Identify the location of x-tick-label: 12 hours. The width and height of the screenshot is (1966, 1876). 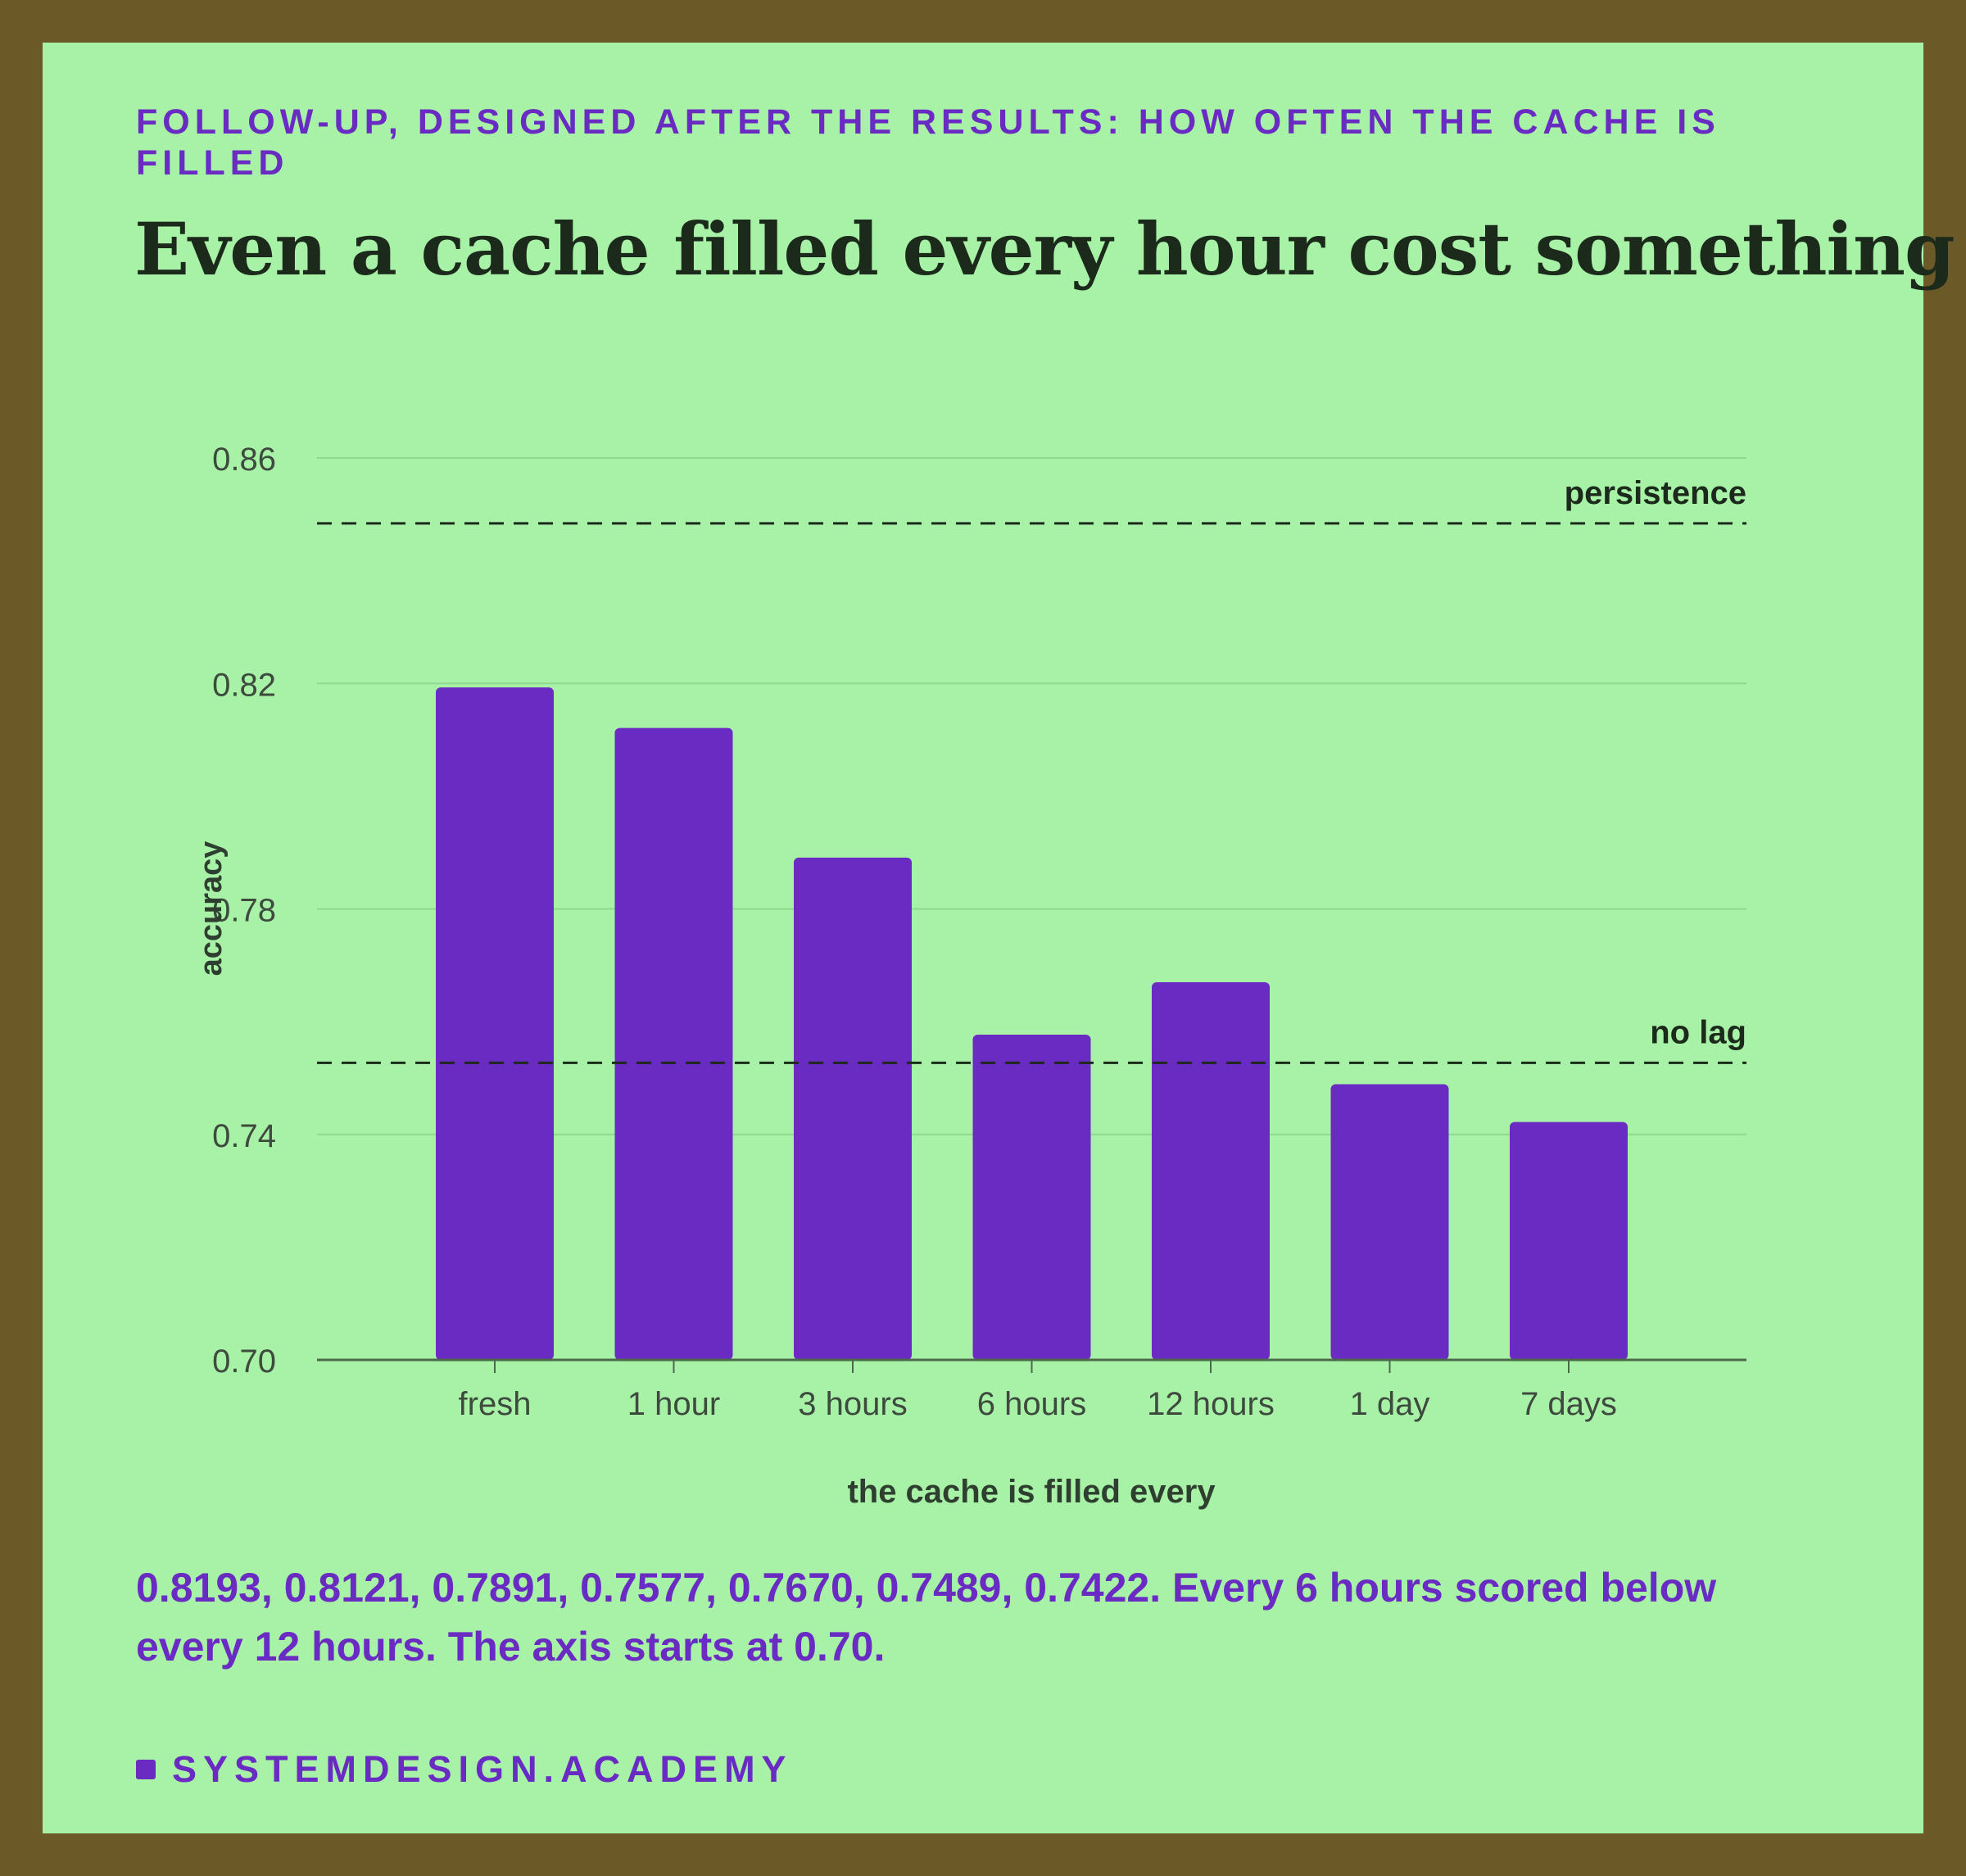
(1211, 1404).